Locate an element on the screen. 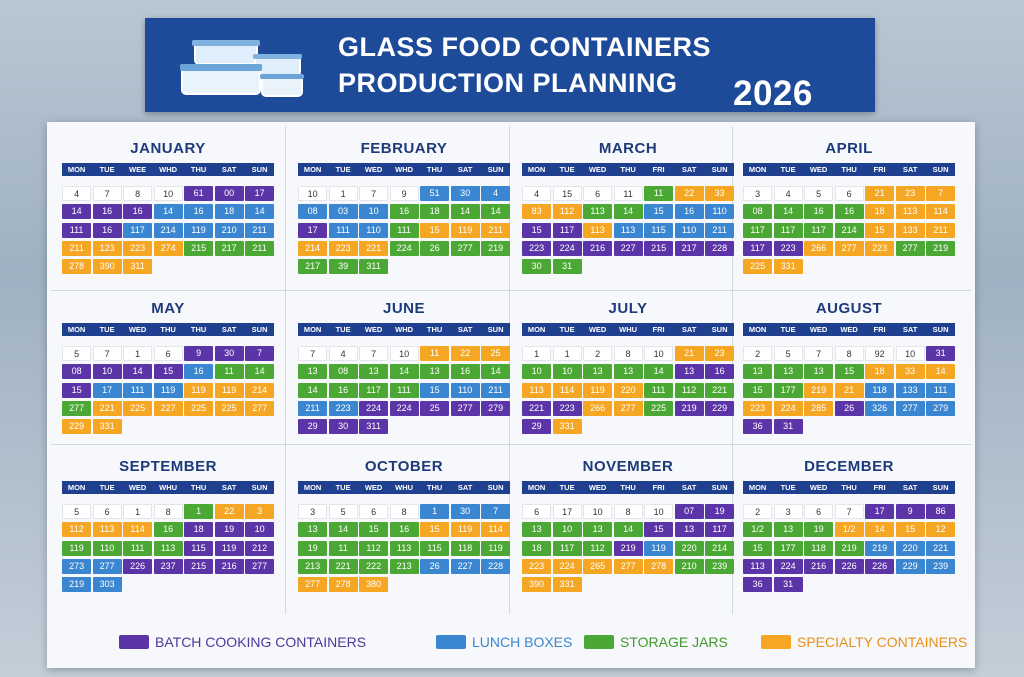  day-cell: 21 is located at coordinates (689, 353).